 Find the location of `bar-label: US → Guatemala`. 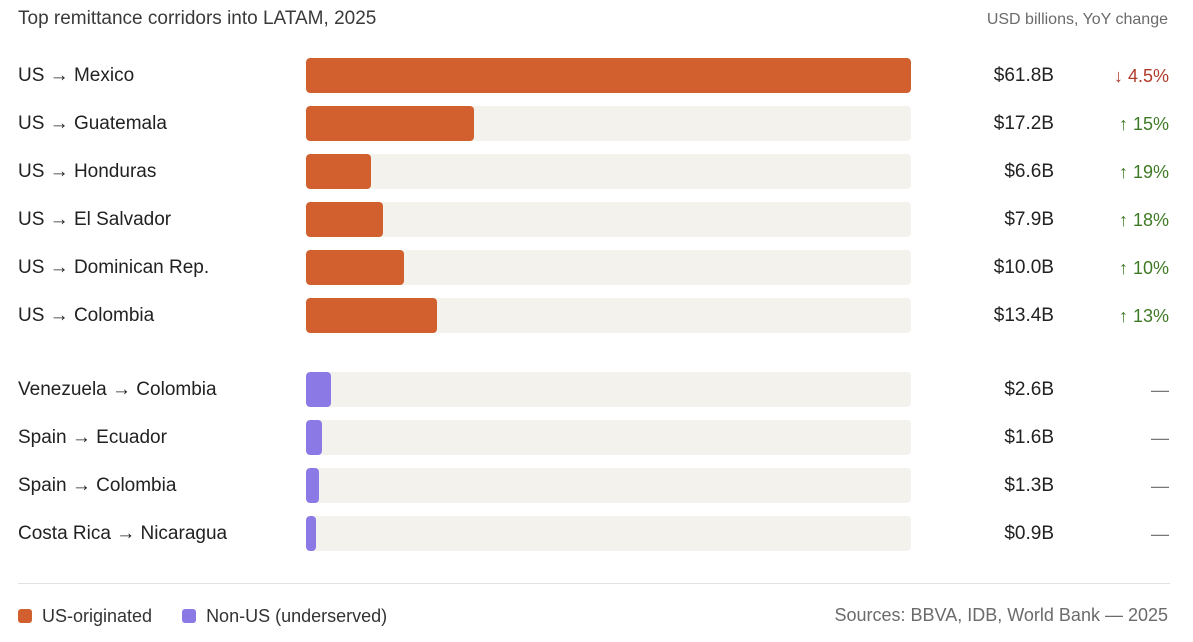

bar-label: US → Guatemala is located at coordinates (92, 123).